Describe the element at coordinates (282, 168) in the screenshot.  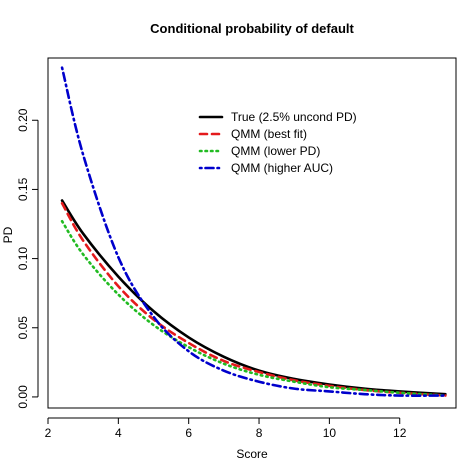
I see `legend-label: QMM (higher AUC)` at that location.